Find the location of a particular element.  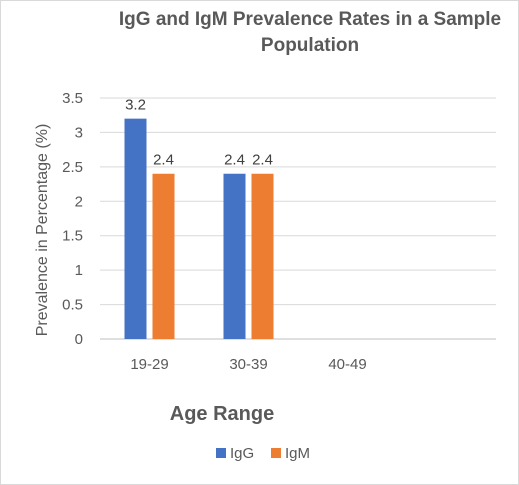

chart-title-line2: Population is located at coordinates (310, 45).